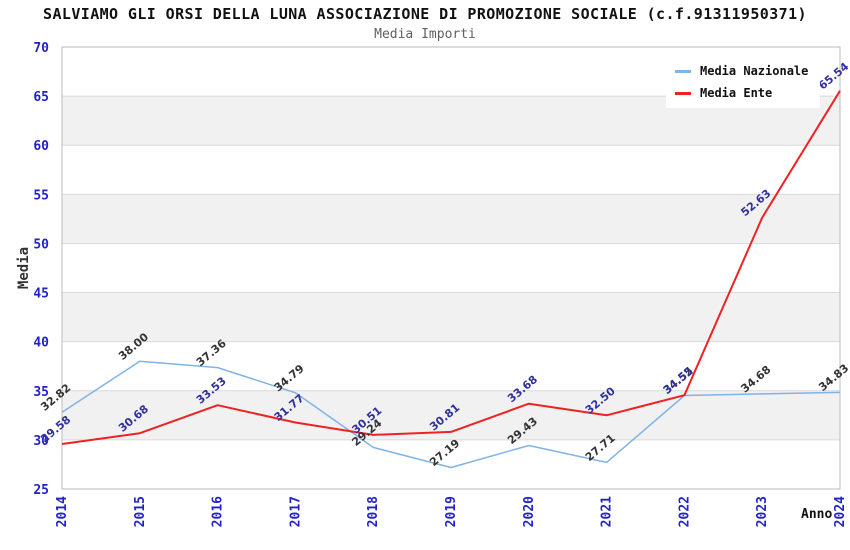 This screenshot has height=550, width=850. I want to click on y-tick-label: 25, so click(41, 490).